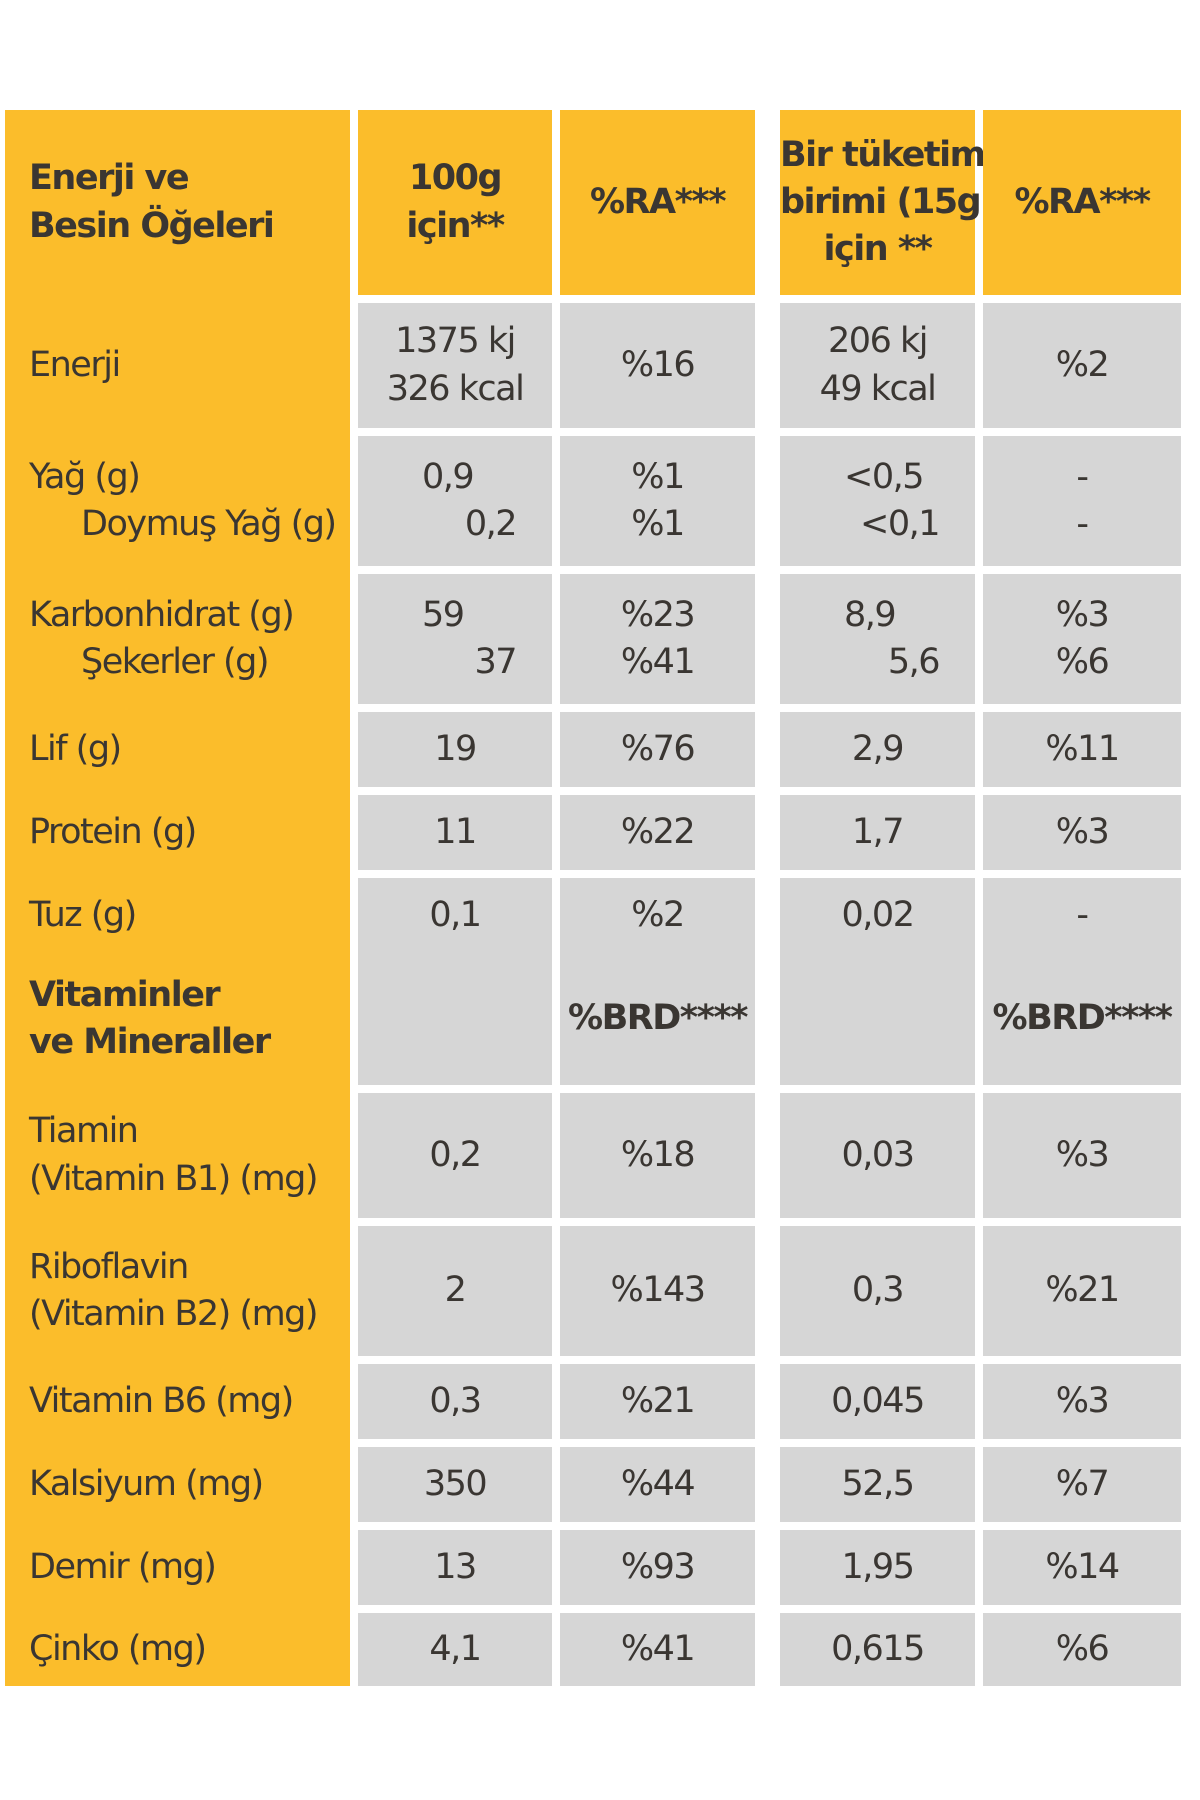  I want to click on yag-ra-100g: %1 %1, so click(657, 501).